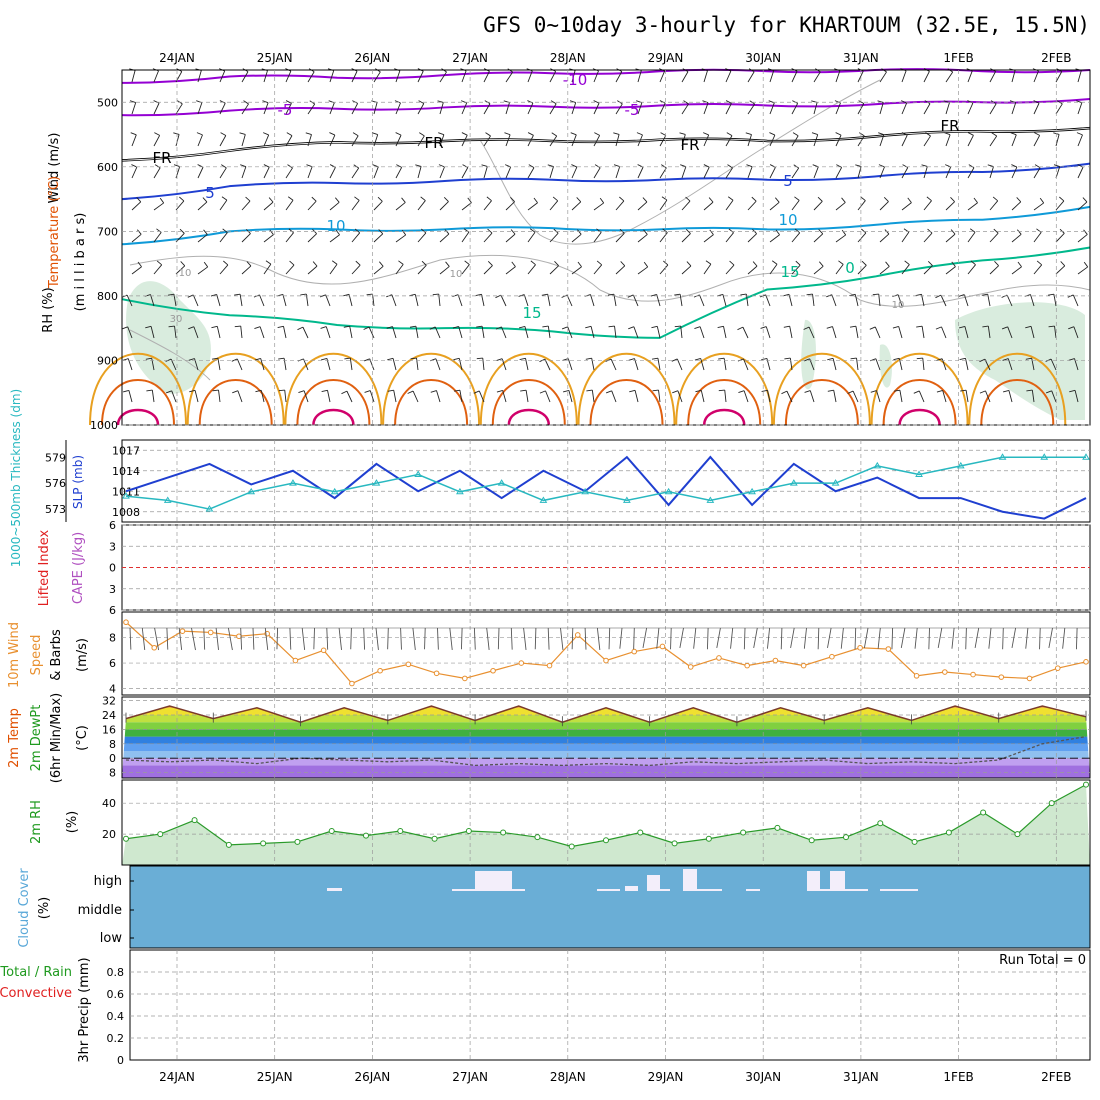 This screenshot has width=1100, height=1100. I want to click on temp-band, so click(606, 755).